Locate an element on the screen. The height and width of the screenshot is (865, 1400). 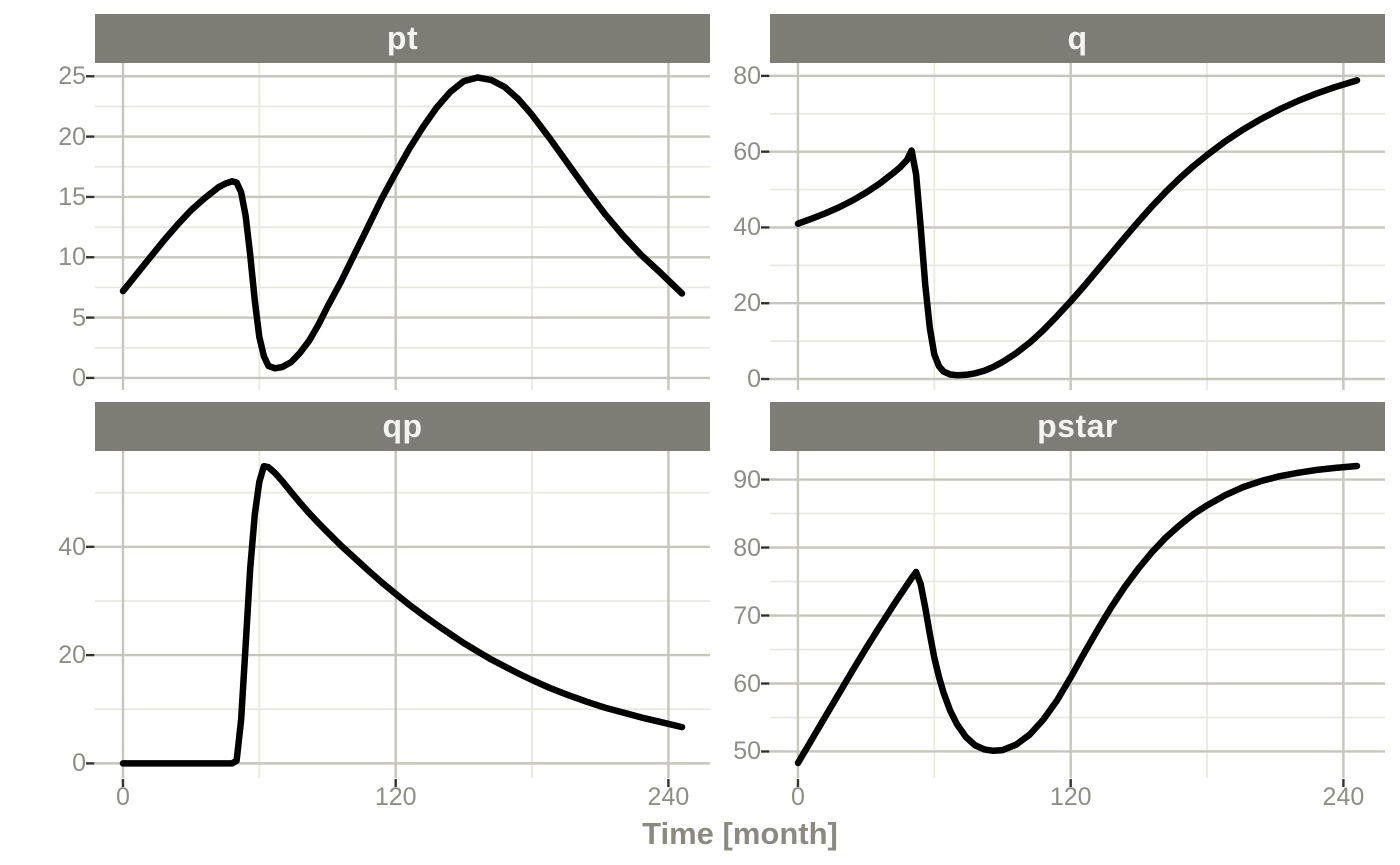
facet-strip-label-pt: pt is located at coordinates (402, 38).